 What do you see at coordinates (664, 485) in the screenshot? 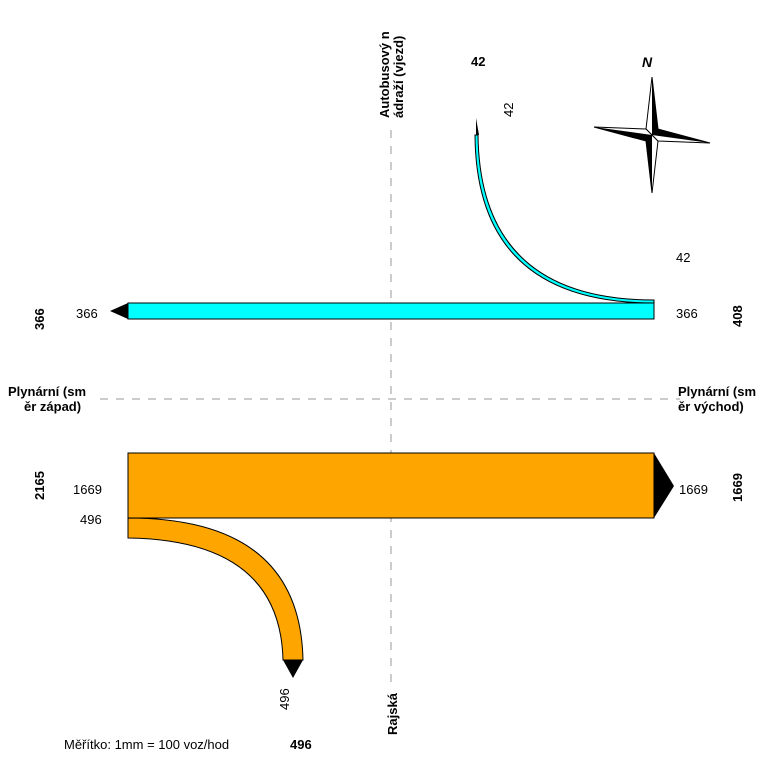
I see `orange-through-arrowhead` at bounding box center [664, 485].